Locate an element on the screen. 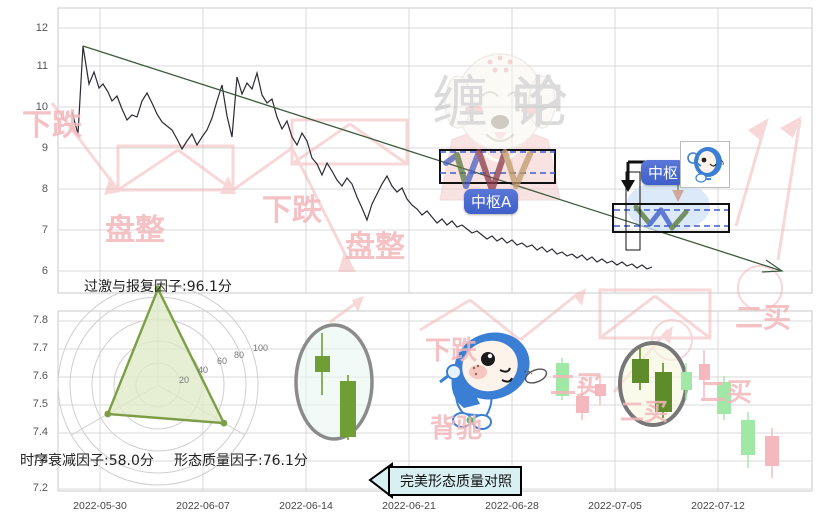  radar-tick-20: 20 is located at coordinates (184, 380).